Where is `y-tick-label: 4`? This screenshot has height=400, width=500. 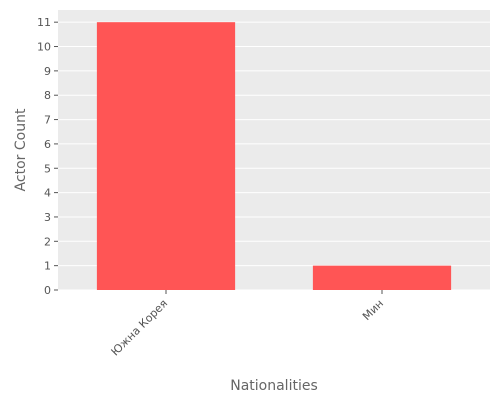 y-tick-label: 4 is located at coordinates (47, 193).